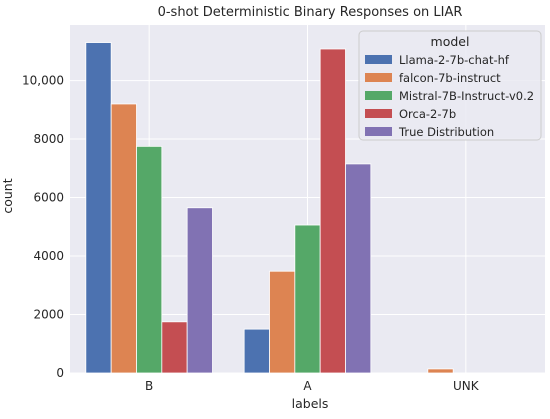 The height and width of the screenshot is (419, 550). I want to click on legend-label: Llama-2-7b-chat-hf, so click(454, 60).